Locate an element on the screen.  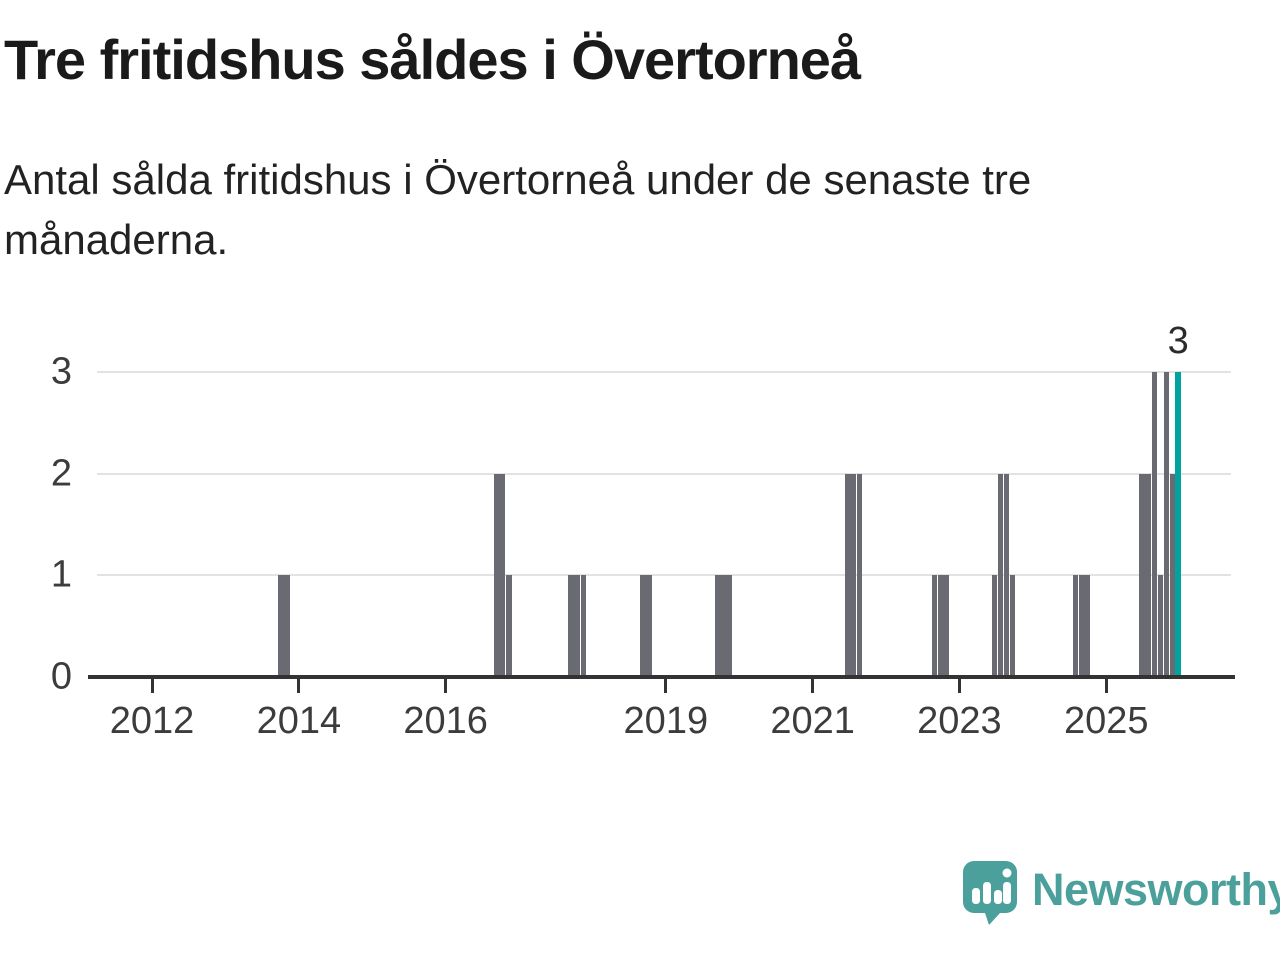
newsworthy-brand: Newsworthy is located at coordinates (1121, 893).